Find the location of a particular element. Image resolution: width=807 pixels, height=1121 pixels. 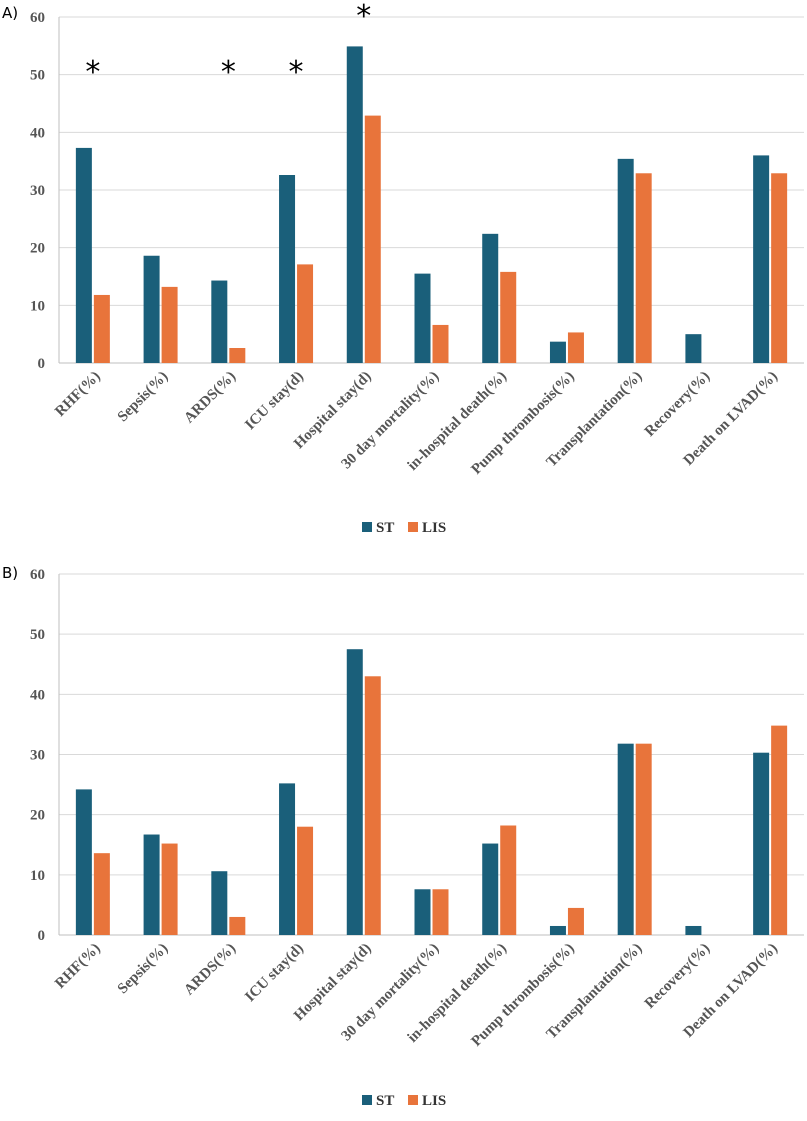

chart-b-legend-label-st: ST is located at coordinates (385, 1101).